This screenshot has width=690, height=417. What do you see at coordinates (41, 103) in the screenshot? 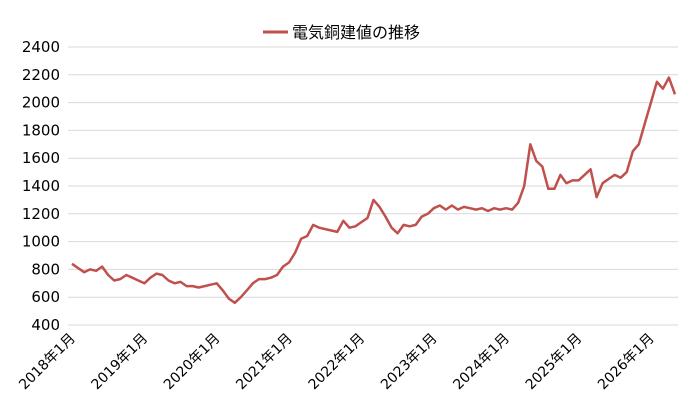
I see `y-tick-label: 2000` at bounding box center [41, 103].